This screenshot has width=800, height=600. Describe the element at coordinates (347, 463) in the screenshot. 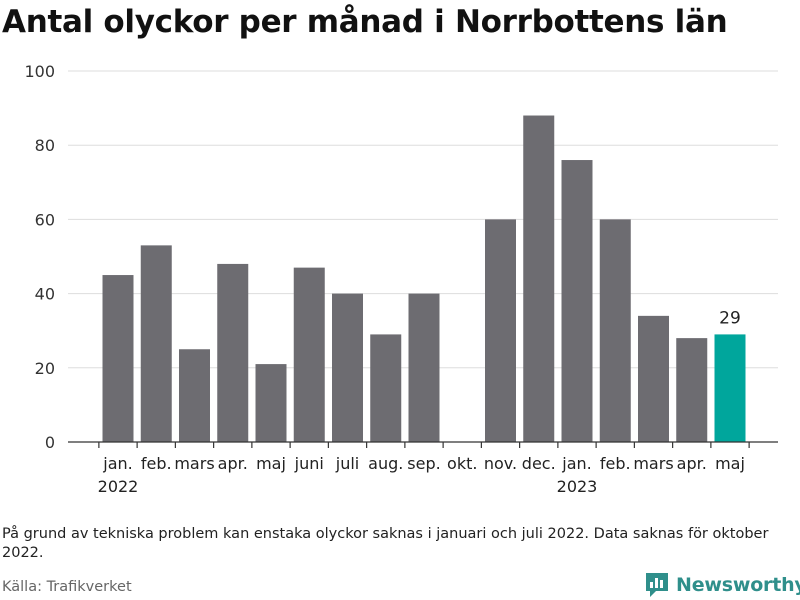

I see `x-tick-label: juli` at that location.